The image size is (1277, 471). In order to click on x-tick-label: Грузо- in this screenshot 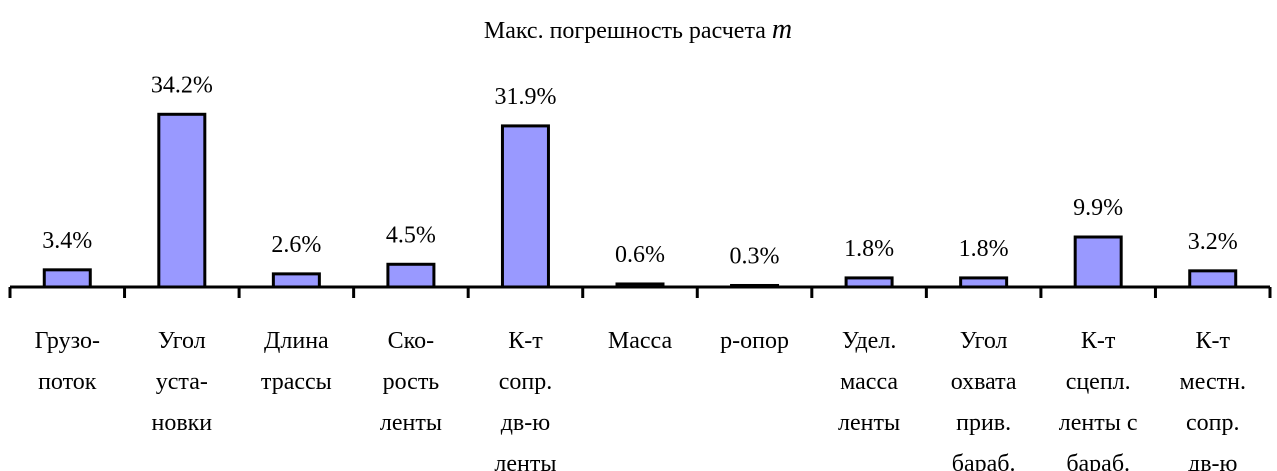, I will do `click(67, 341)`.